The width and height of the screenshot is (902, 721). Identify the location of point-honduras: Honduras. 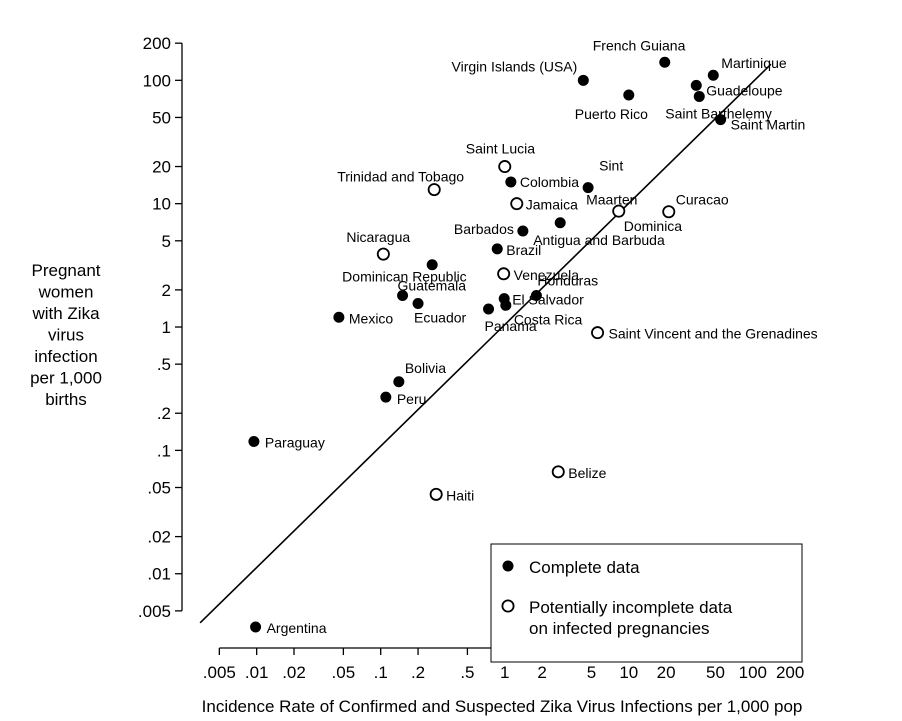
(564, 287).